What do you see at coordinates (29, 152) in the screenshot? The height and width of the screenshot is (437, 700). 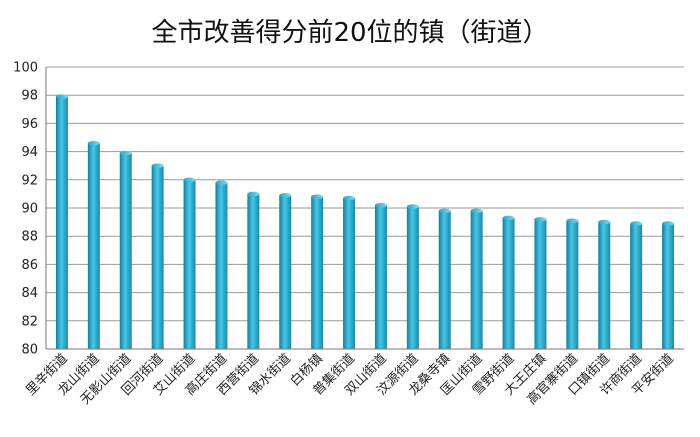 I see `y-tick-label: 94` at bounding box center [29, 152].